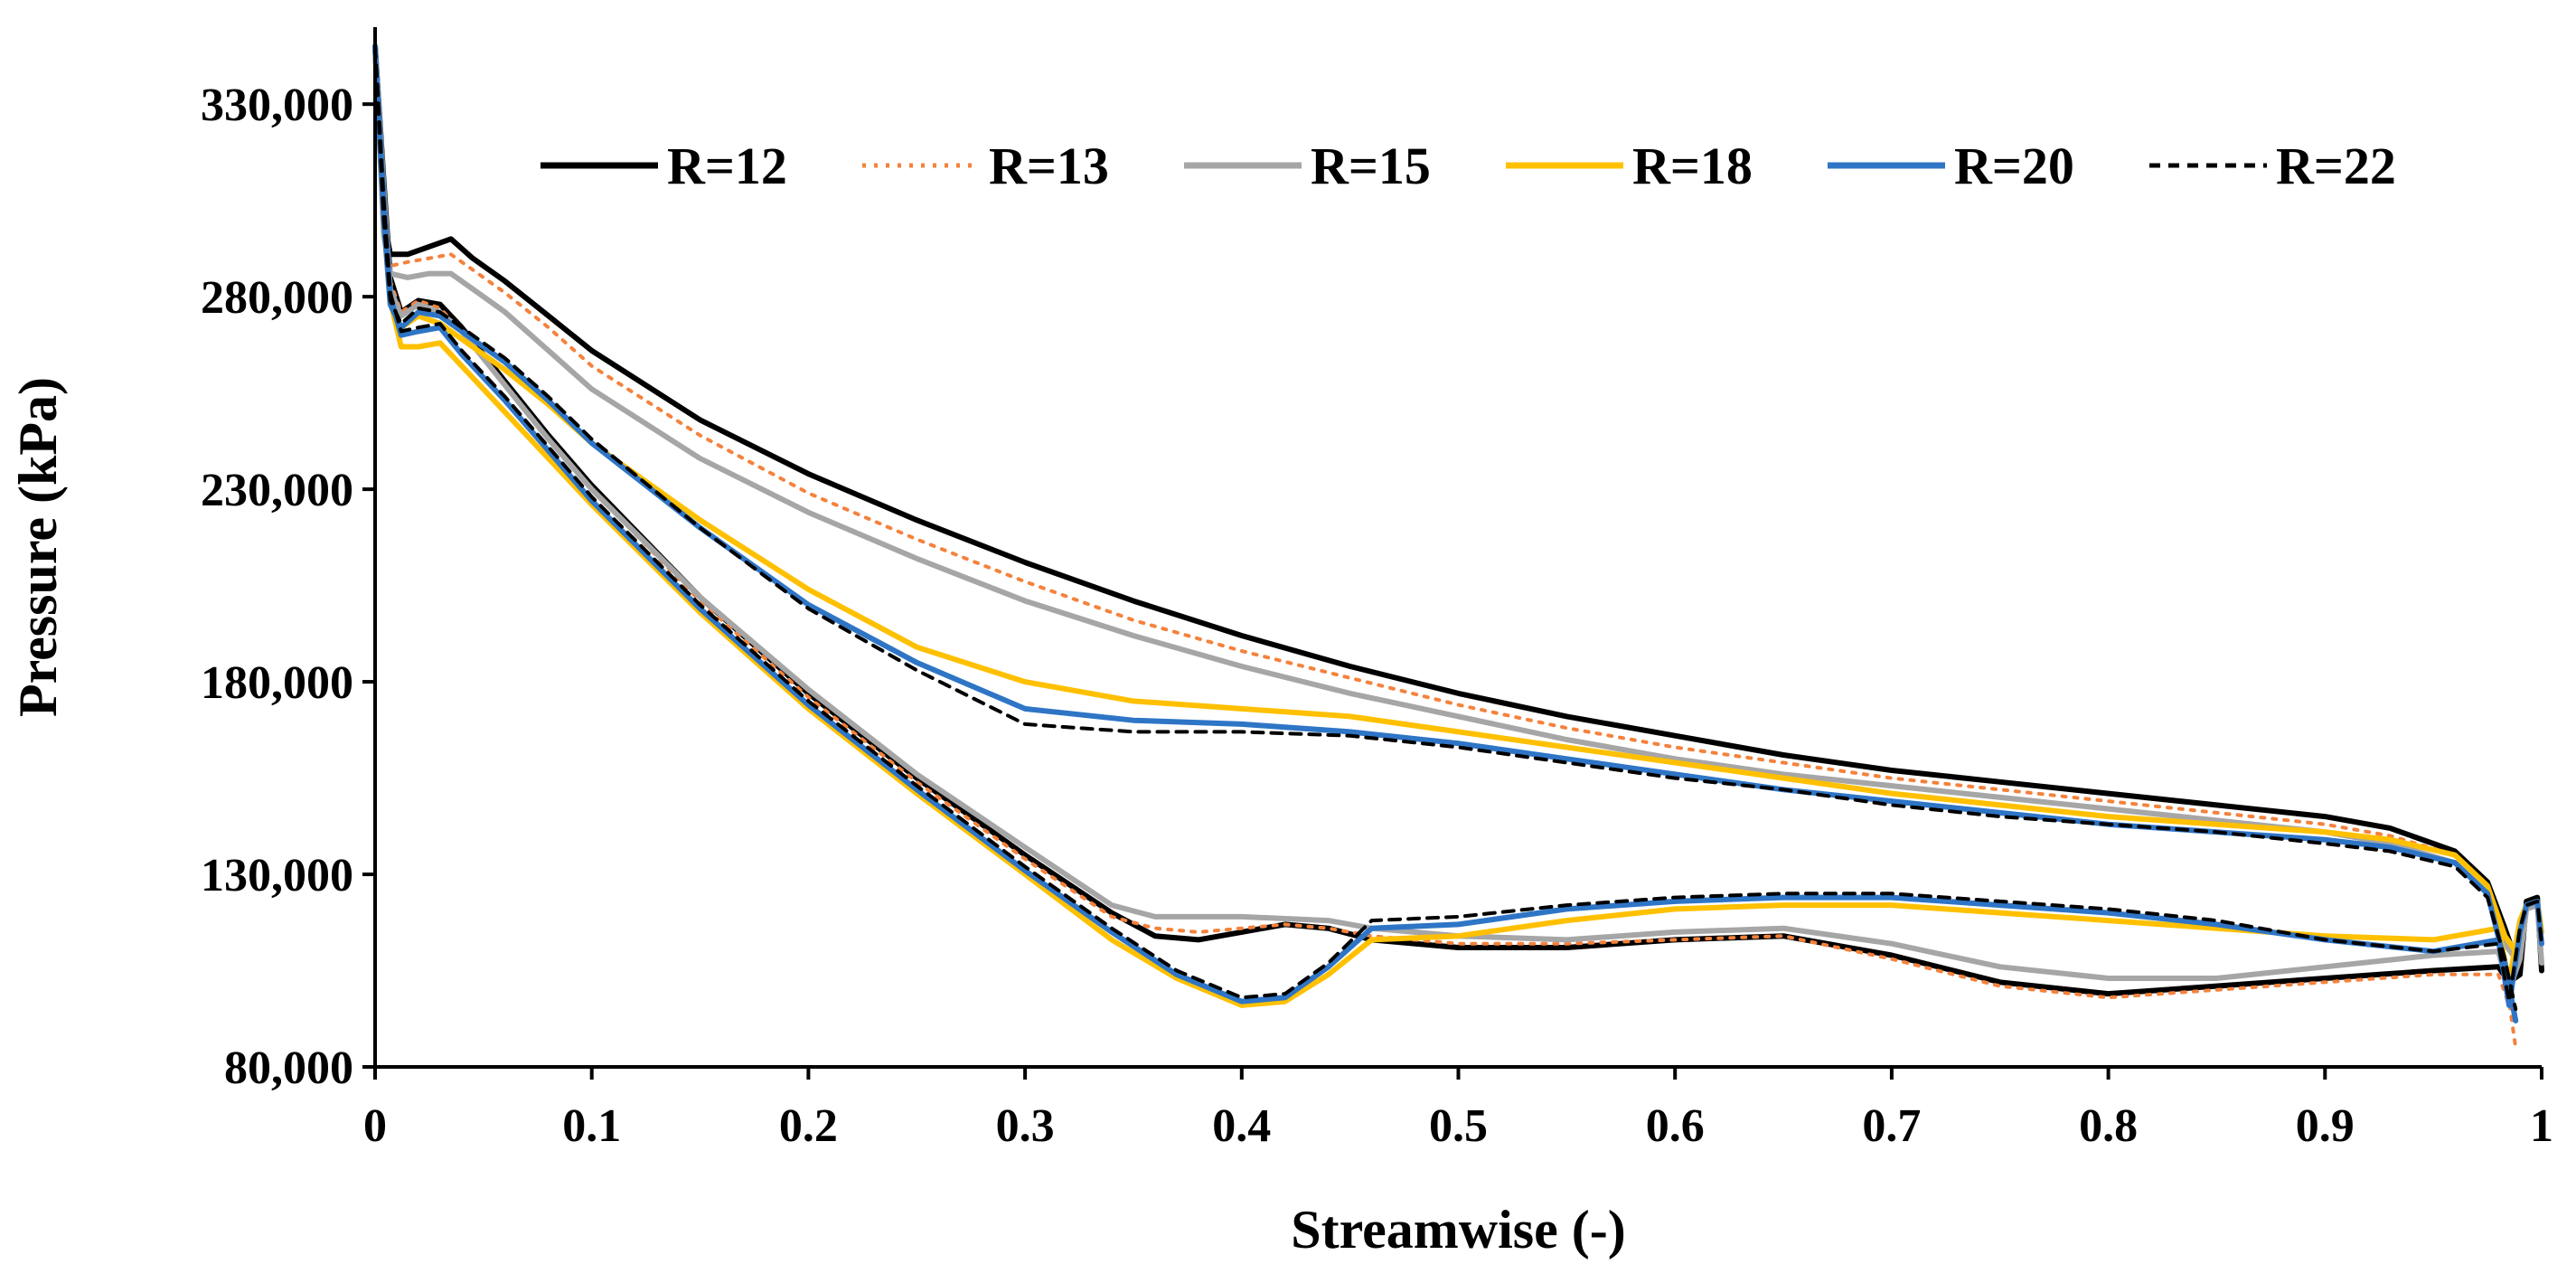 The height and width of the screenshot is (1283, 2576). Describe the element at coordinates (1026, 1126) in the screenshot. I see `x-tick-label: 0.3` at that location.